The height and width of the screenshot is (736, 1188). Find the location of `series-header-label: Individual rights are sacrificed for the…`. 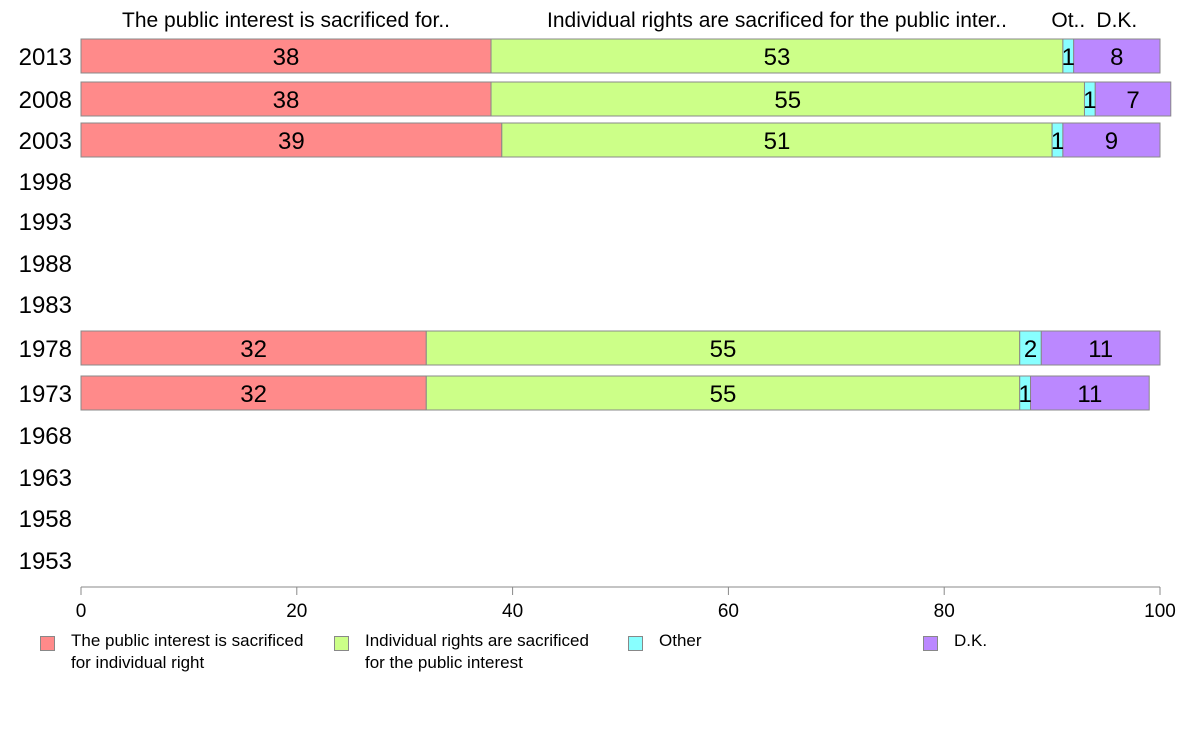

series-header-label: Individual rights are sacrificed for the… is located at coordinates (777, 20).